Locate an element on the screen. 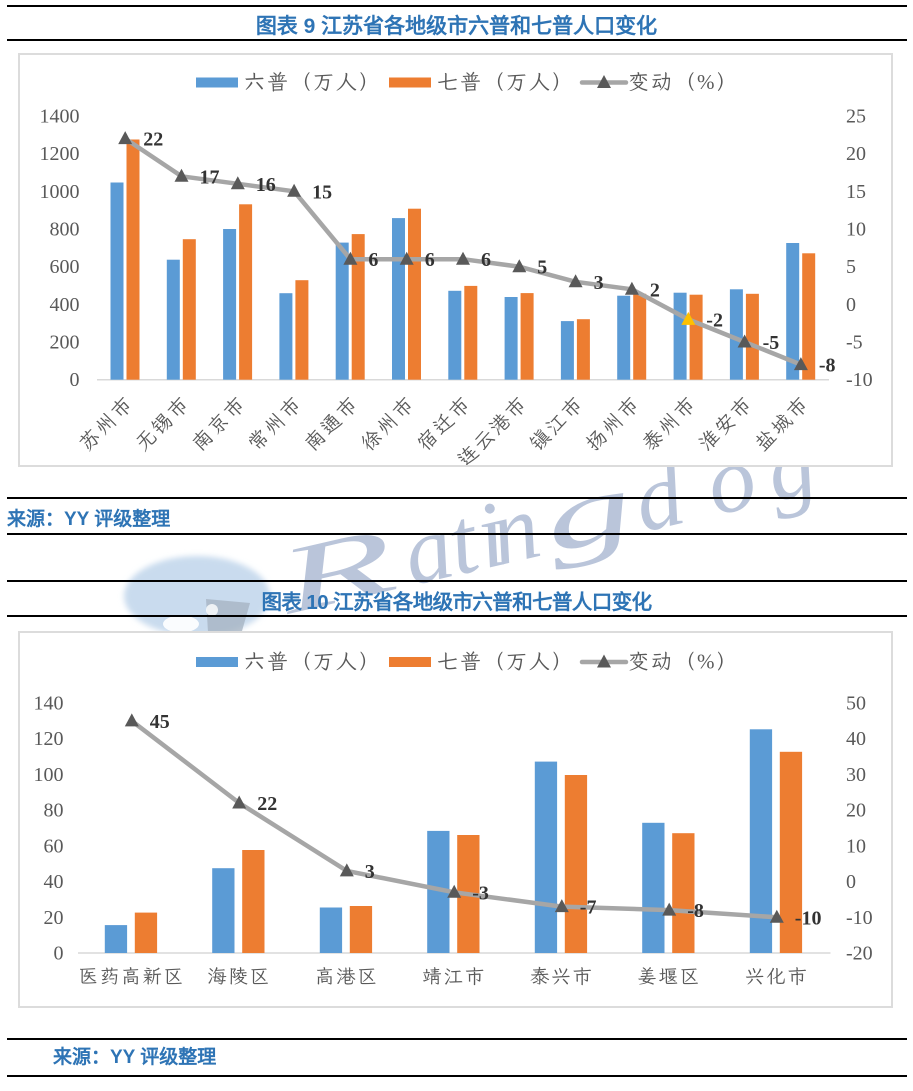  svg-text: 南京市 is located at coordinates (219, 423).